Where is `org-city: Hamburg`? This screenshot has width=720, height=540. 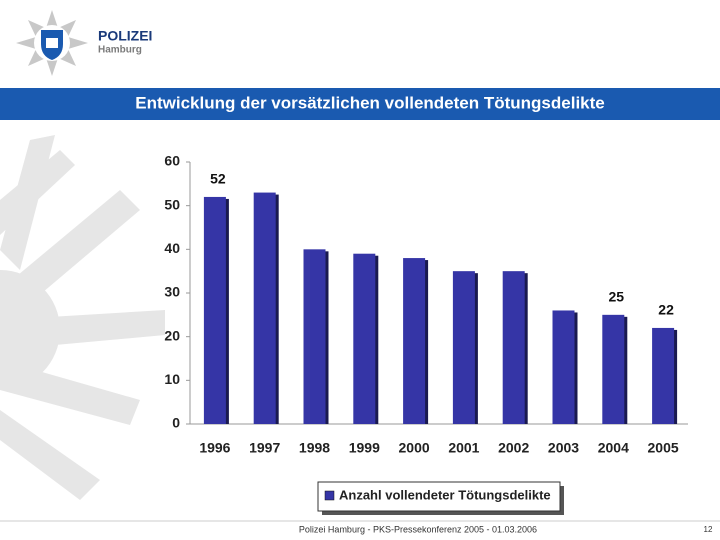
org-city: Hamburg is located at coordinates (120, 50).